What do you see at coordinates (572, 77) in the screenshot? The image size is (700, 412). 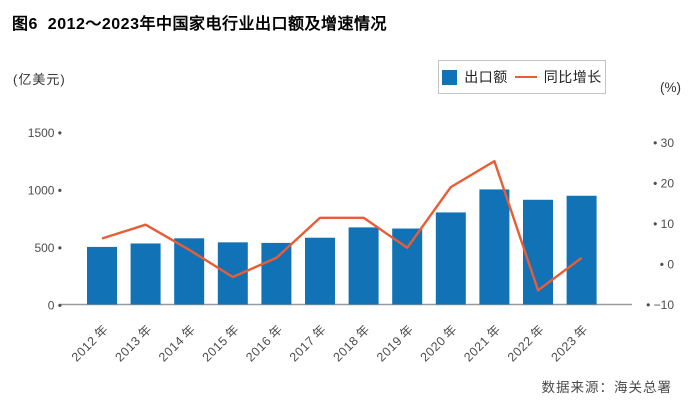 I see `legend-line-label: 同比增长` at bounding box center [572, 77].